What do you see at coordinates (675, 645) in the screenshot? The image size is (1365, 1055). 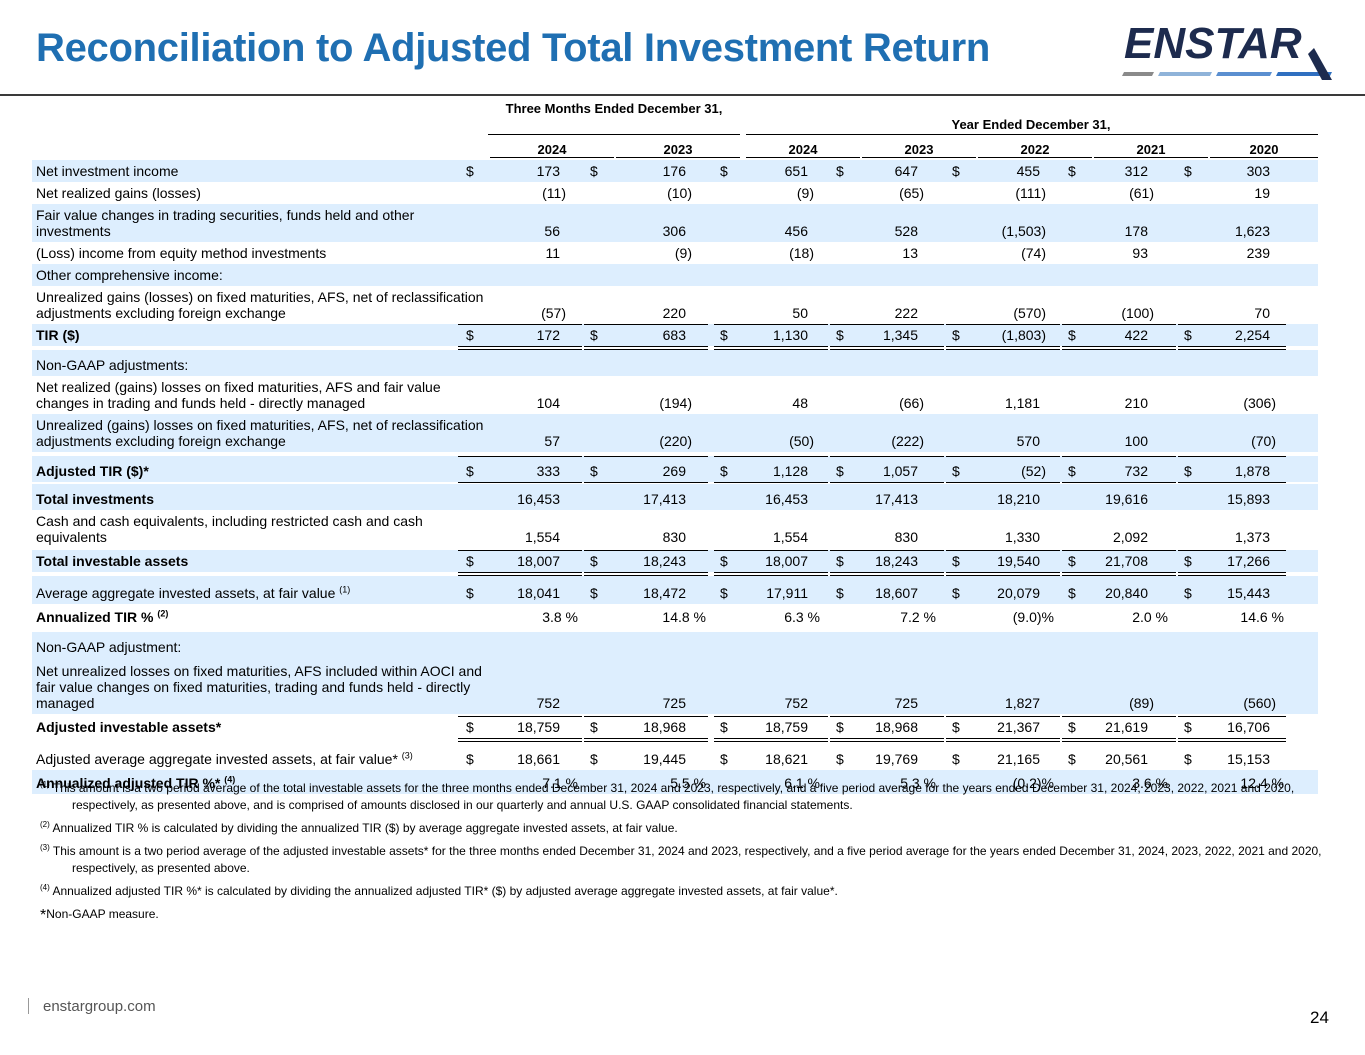 I see `table-row: Non-GAAP adjustment:` at bounding box center [675, 645].